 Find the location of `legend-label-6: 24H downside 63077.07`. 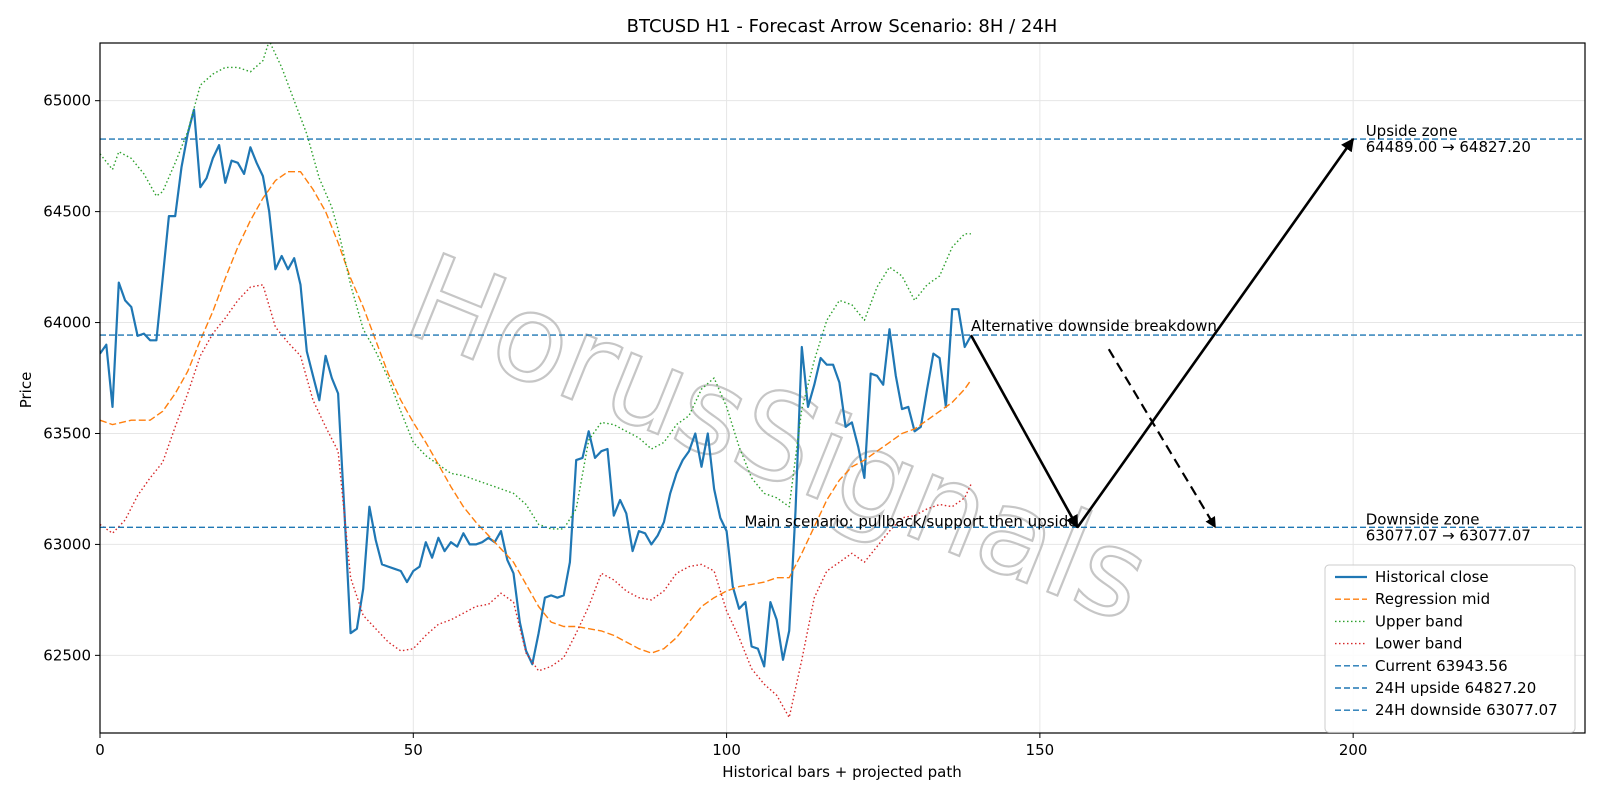

legend-label-6: 24H downside 63077.07 is located at coordinates (1466, 710).